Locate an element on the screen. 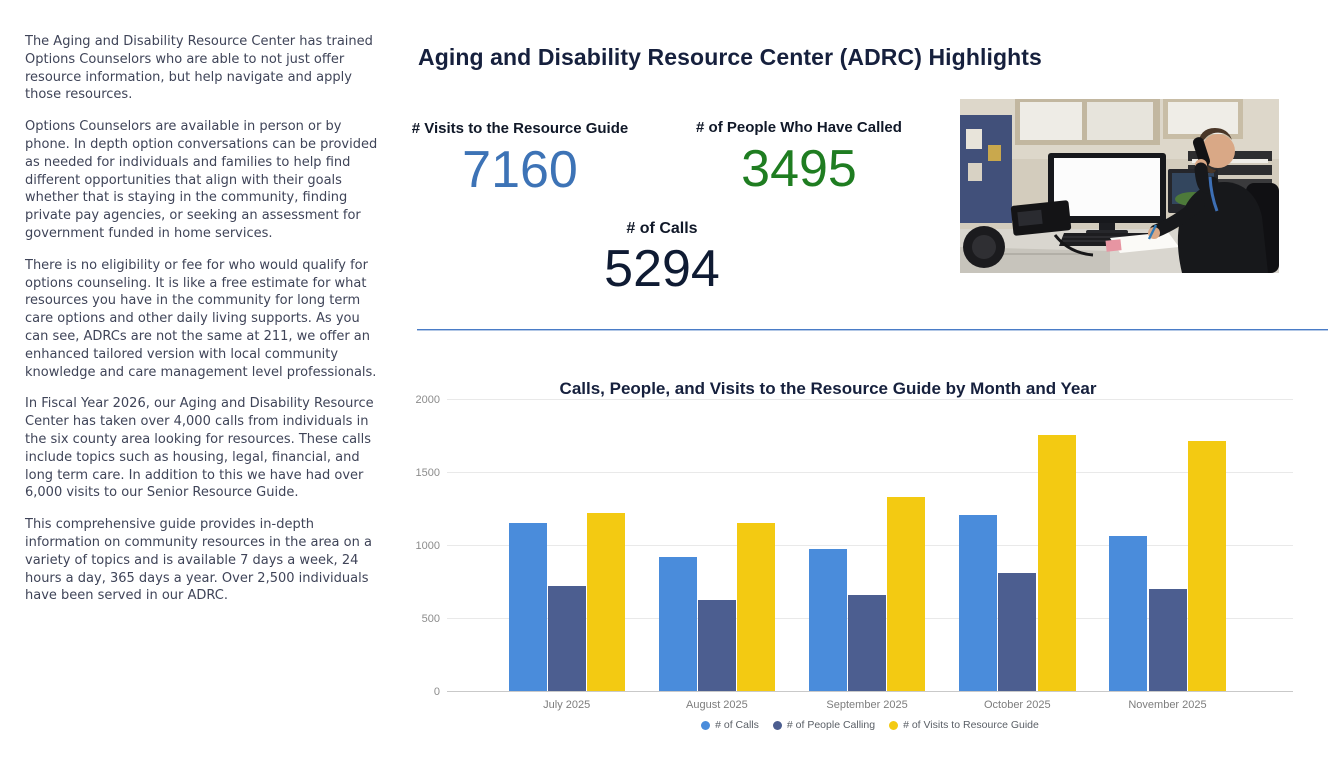 This screenshot has height=768, width=1328. photo-paper is located at coordinates (1142, 242).